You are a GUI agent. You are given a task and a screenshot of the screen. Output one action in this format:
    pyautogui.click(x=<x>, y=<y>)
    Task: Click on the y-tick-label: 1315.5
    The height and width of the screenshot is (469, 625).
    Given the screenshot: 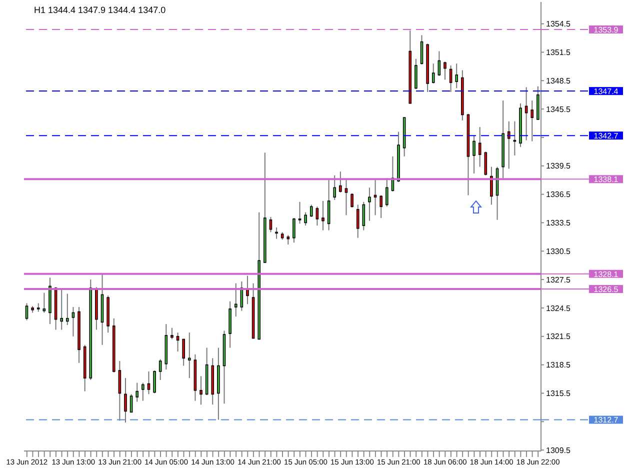 What is the action you would take?
    pyautogui.click(x=559, y=393)
    